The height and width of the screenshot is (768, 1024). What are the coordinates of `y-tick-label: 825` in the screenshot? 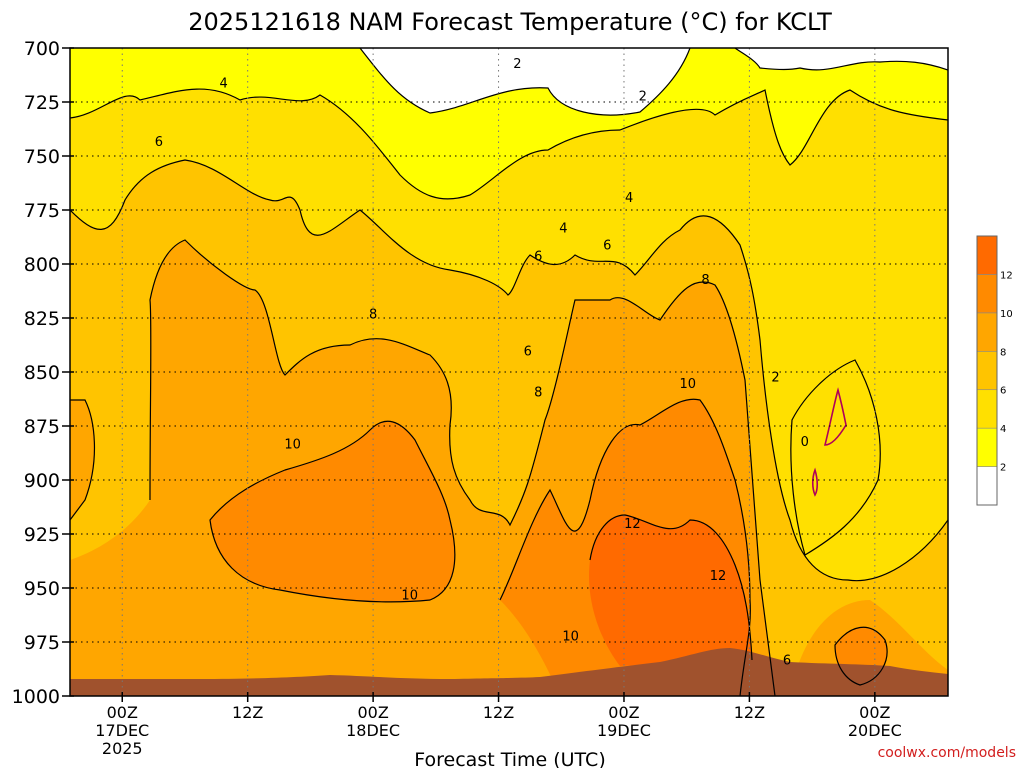 It's located at (42, 319).